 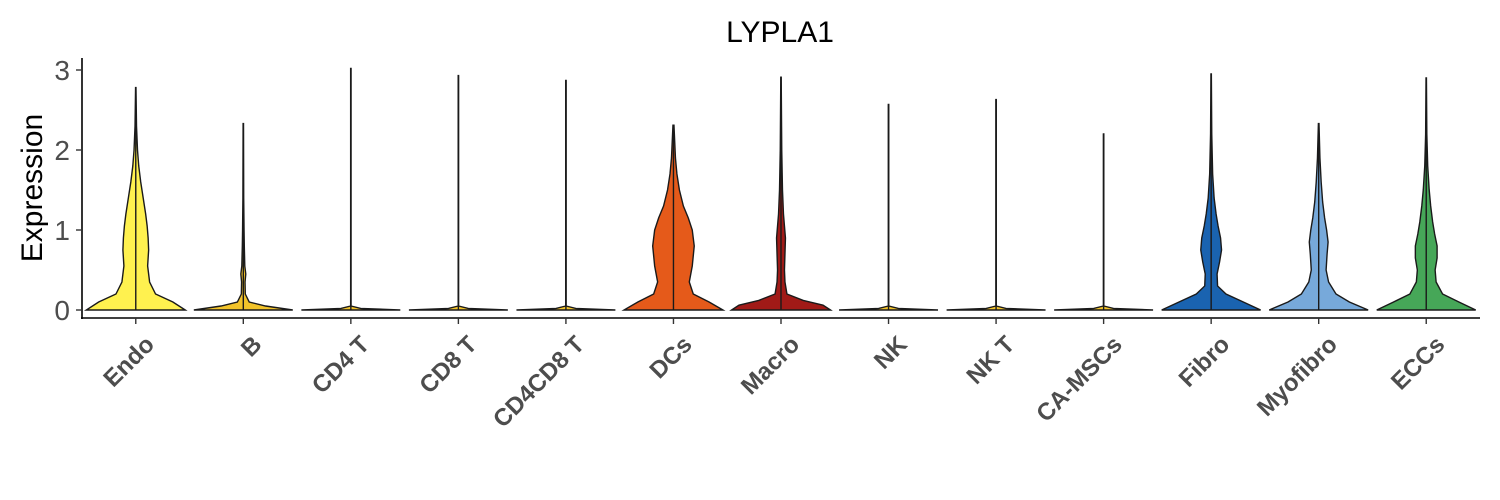 I want to click on chart-title: LYPLA1, so click(x=780, y=32).